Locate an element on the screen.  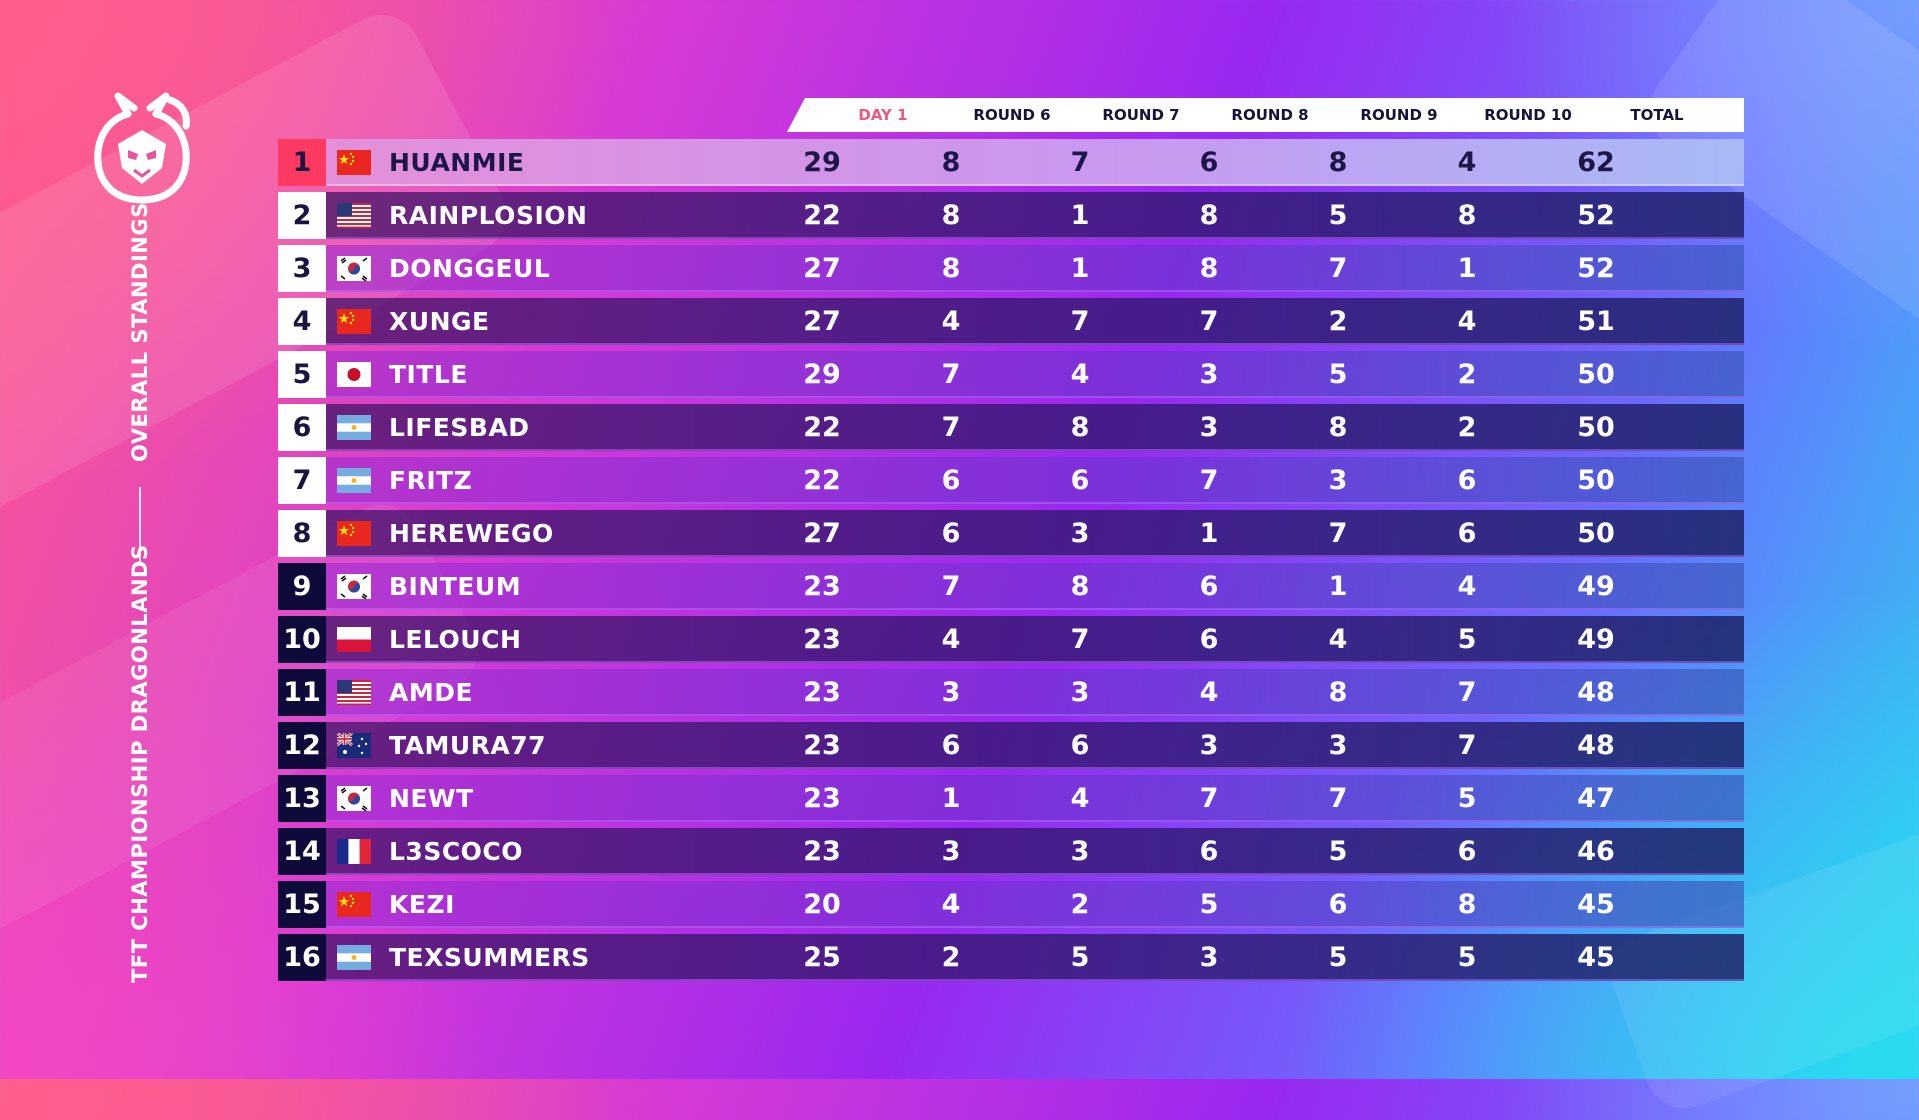
kr-flag-icon is located at coordinates (354, 268).